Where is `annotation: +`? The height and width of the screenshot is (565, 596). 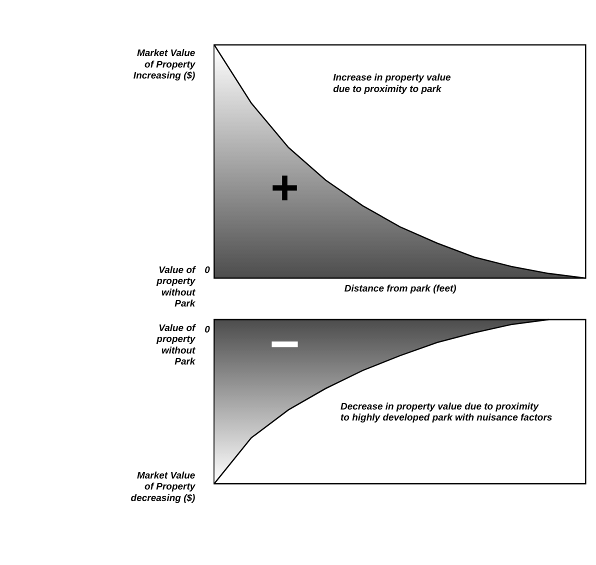
annotation: + is located at coordinates (284, 188).